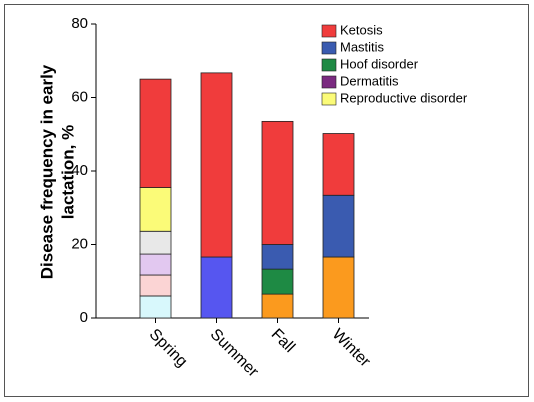 The width and height of the screenshot is (534, 402). Describe the element at coordinates (379, 63) in the screenshot. I see `legend-label: Hoof disorder` at that location.